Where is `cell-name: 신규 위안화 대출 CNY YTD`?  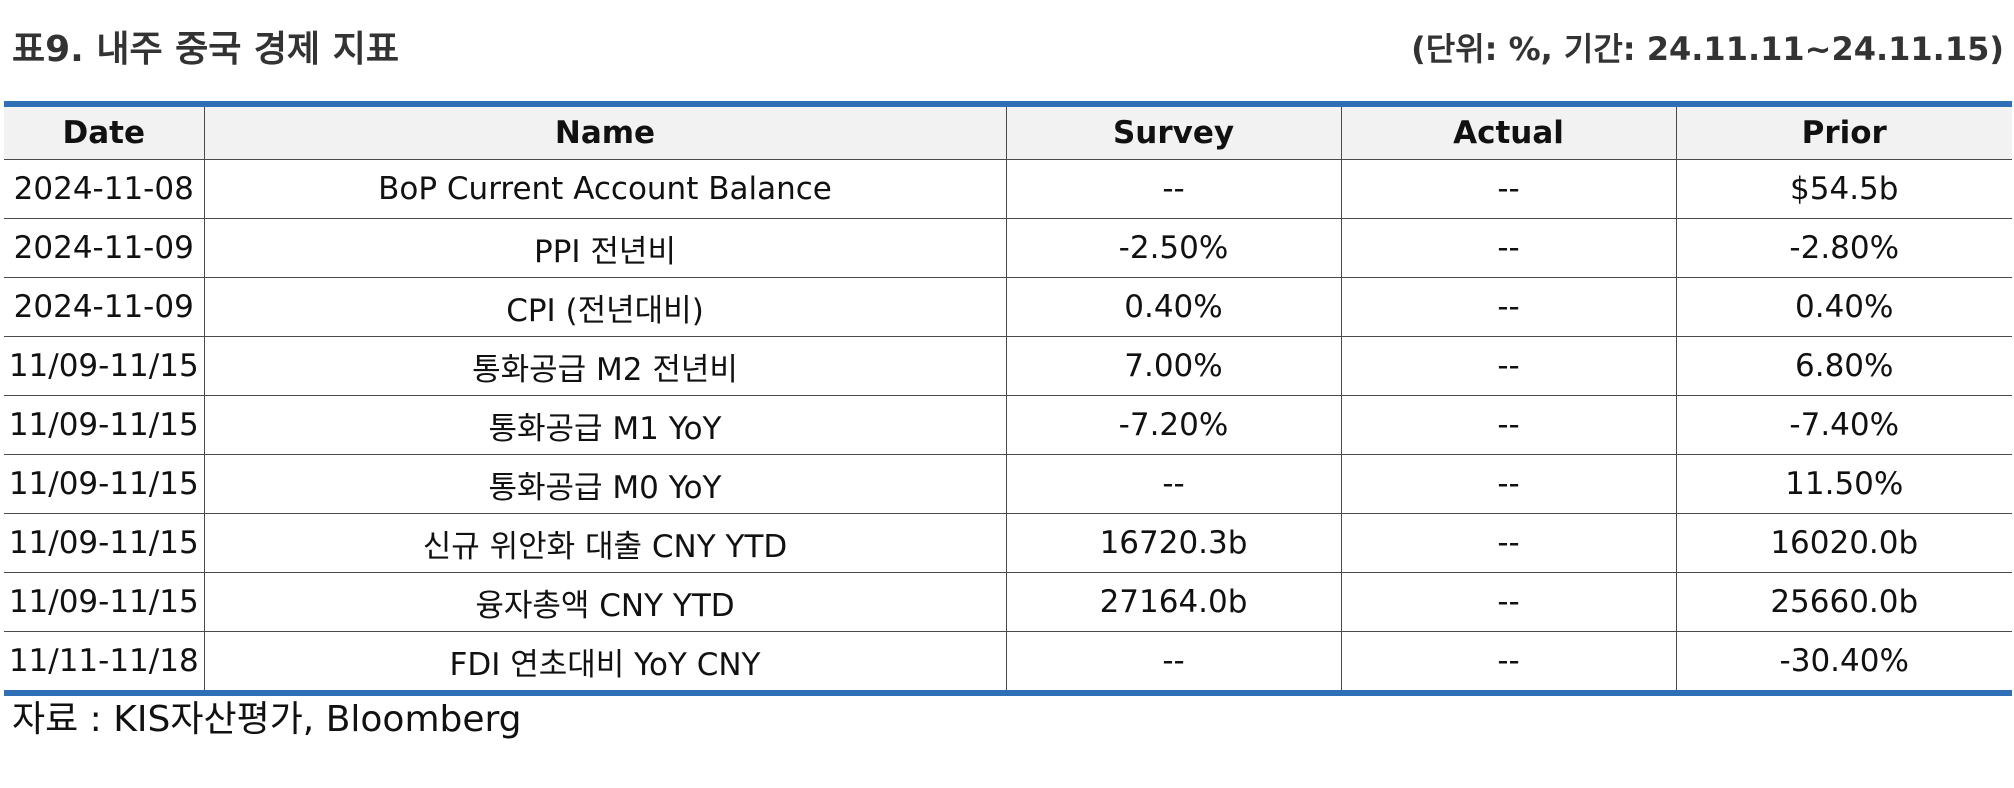 cell-name: 신규 위안화 대출 CNY YTD is located at coordinates (605, 543).